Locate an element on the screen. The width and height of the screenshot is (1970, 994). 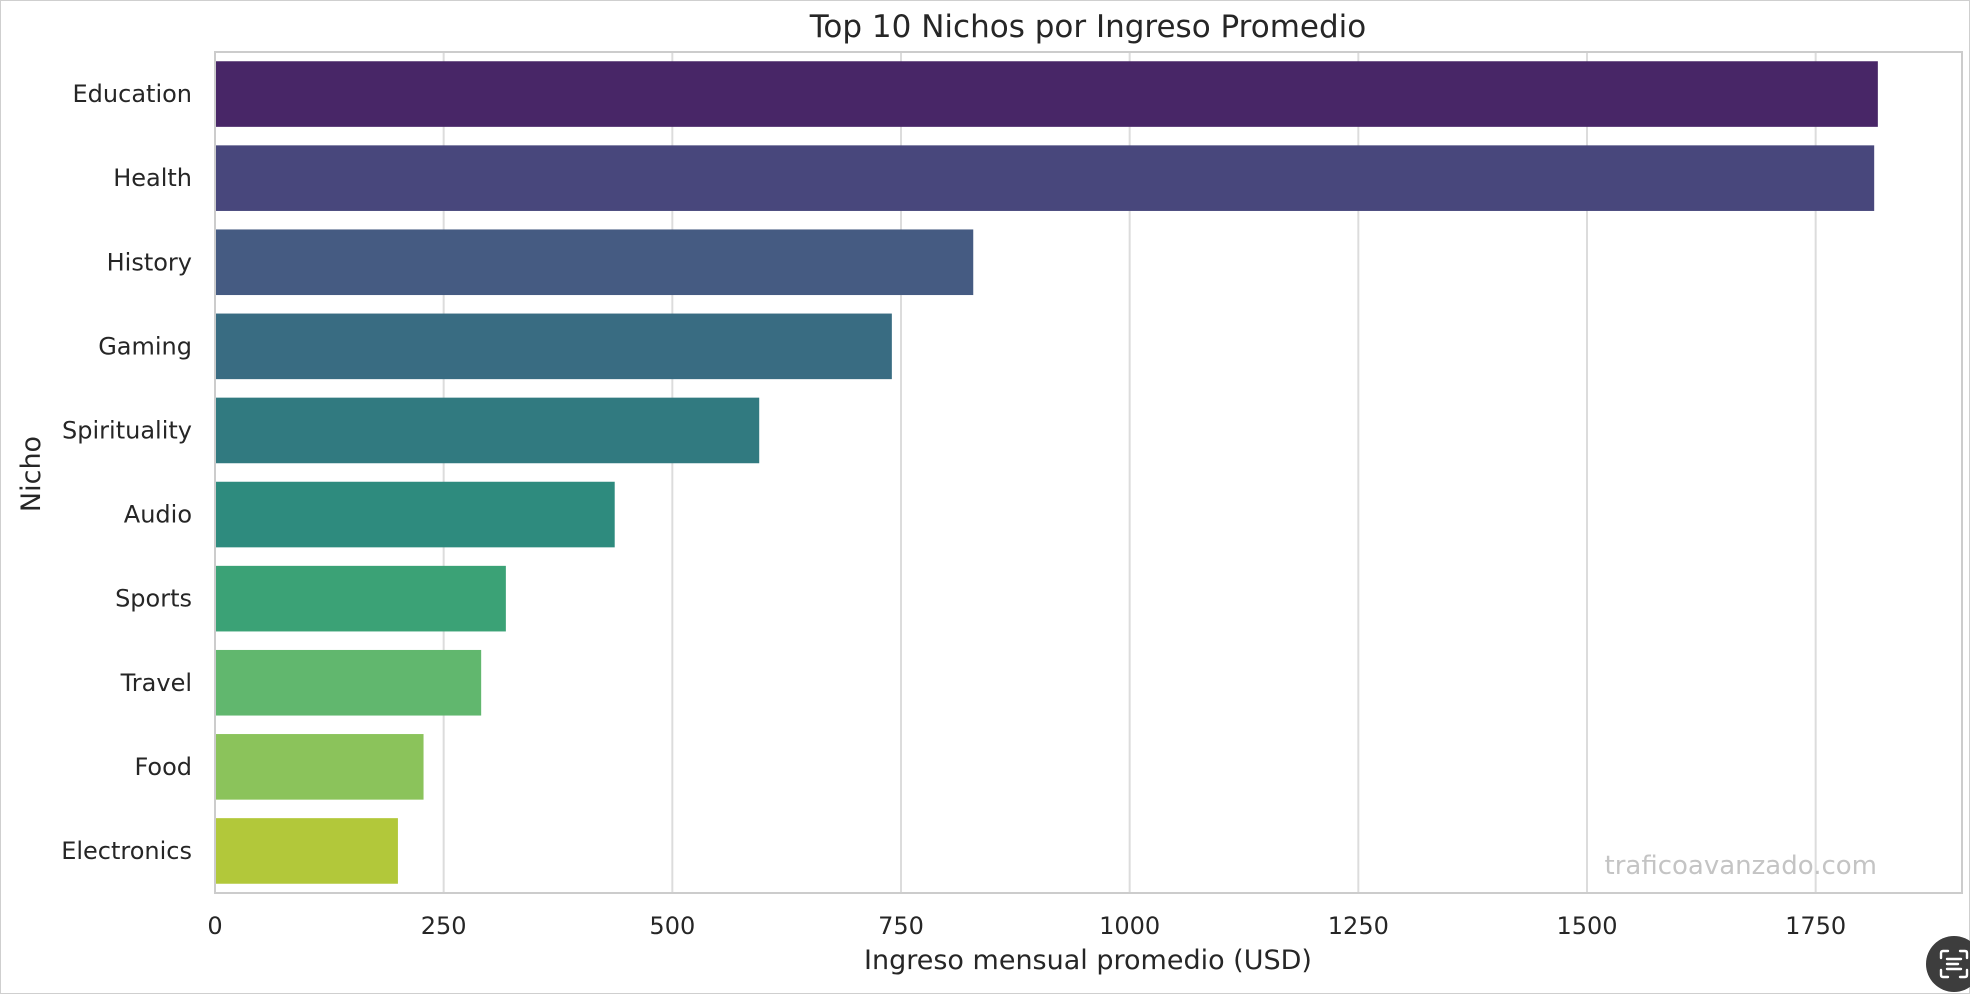
y-tick-label-health: Health is located at coordinates (152, 178).